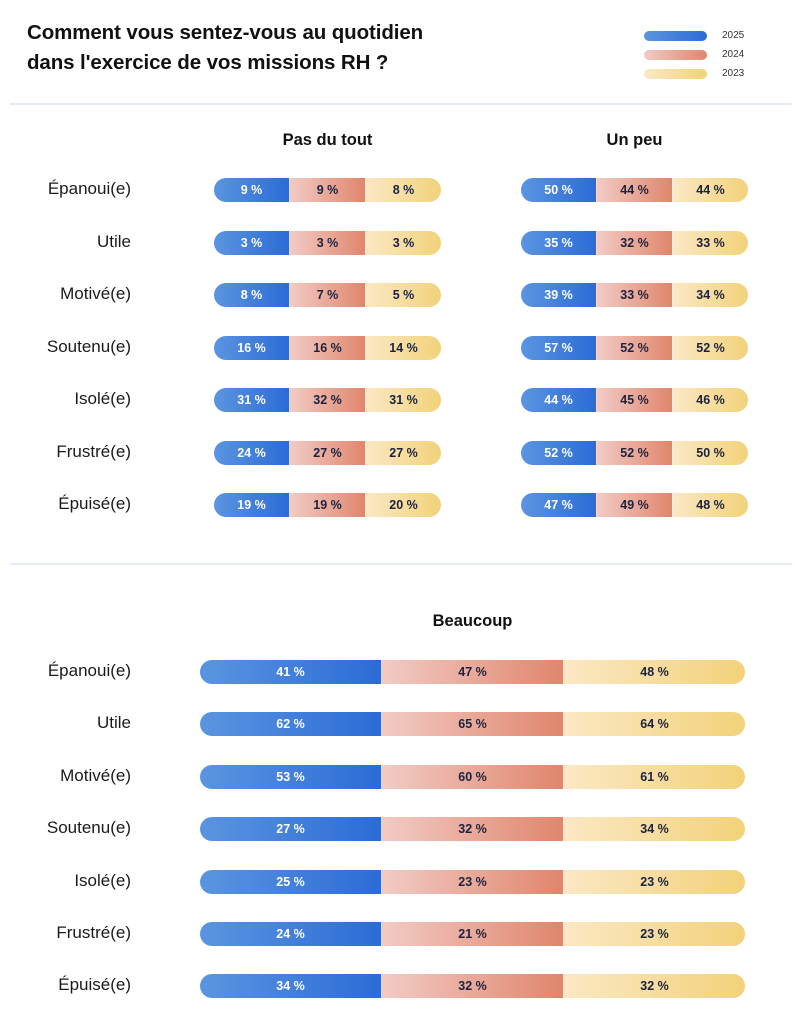 This screenshot has height=1024, width=795. I want to click on bar-pas-du-tout-frustre-e: 24 % 27 % 27 %, so click(327, 452).